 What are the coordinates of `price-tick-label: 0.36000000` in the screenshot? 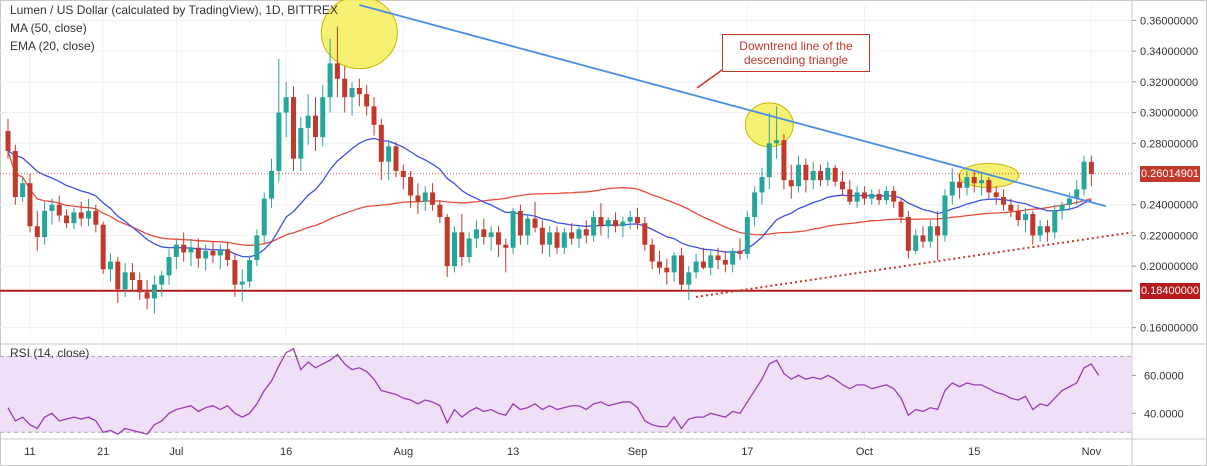 It's located at (1169, 21).